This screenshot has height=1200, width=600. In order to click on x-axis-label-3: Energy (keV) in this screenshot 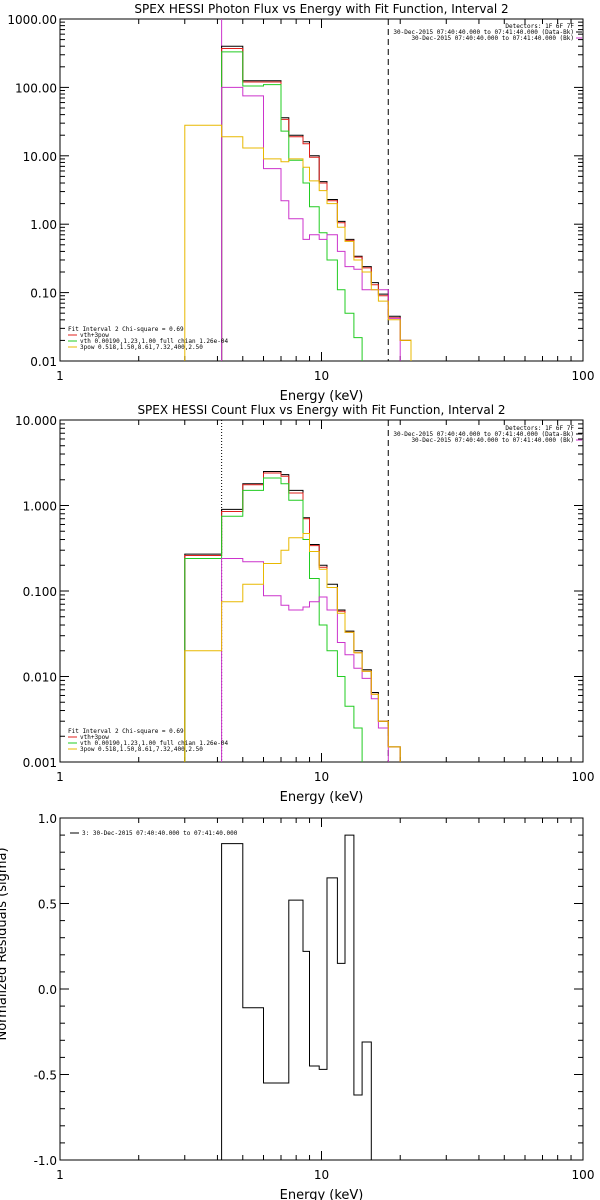, I will do `click(322, 1194)`.